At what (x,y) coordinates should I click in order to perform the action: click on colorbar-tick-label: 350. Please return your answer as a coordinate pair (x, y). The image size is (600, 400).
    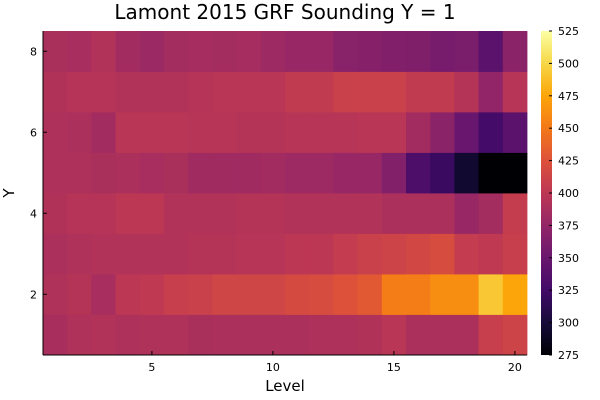
    Looking at the image, I should click on (568, 258).